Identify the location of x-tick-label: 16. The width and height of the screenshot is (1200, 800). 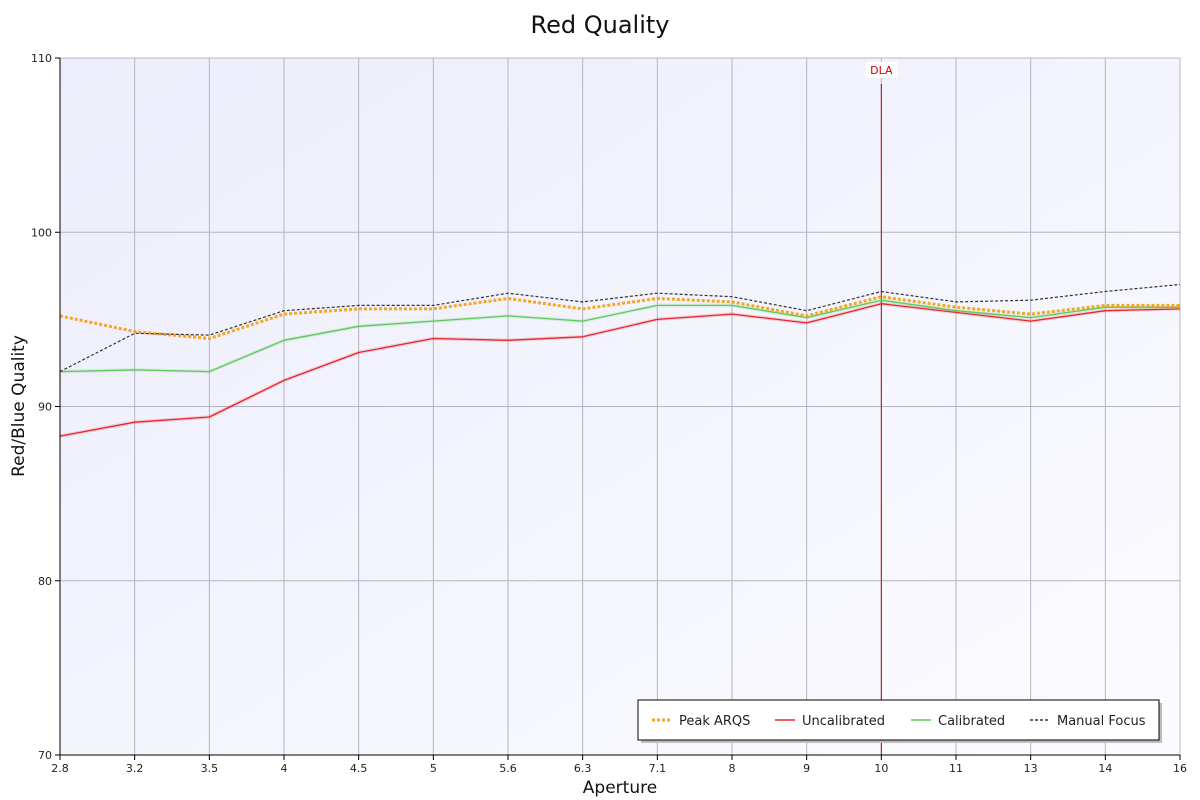
(1180, 768).